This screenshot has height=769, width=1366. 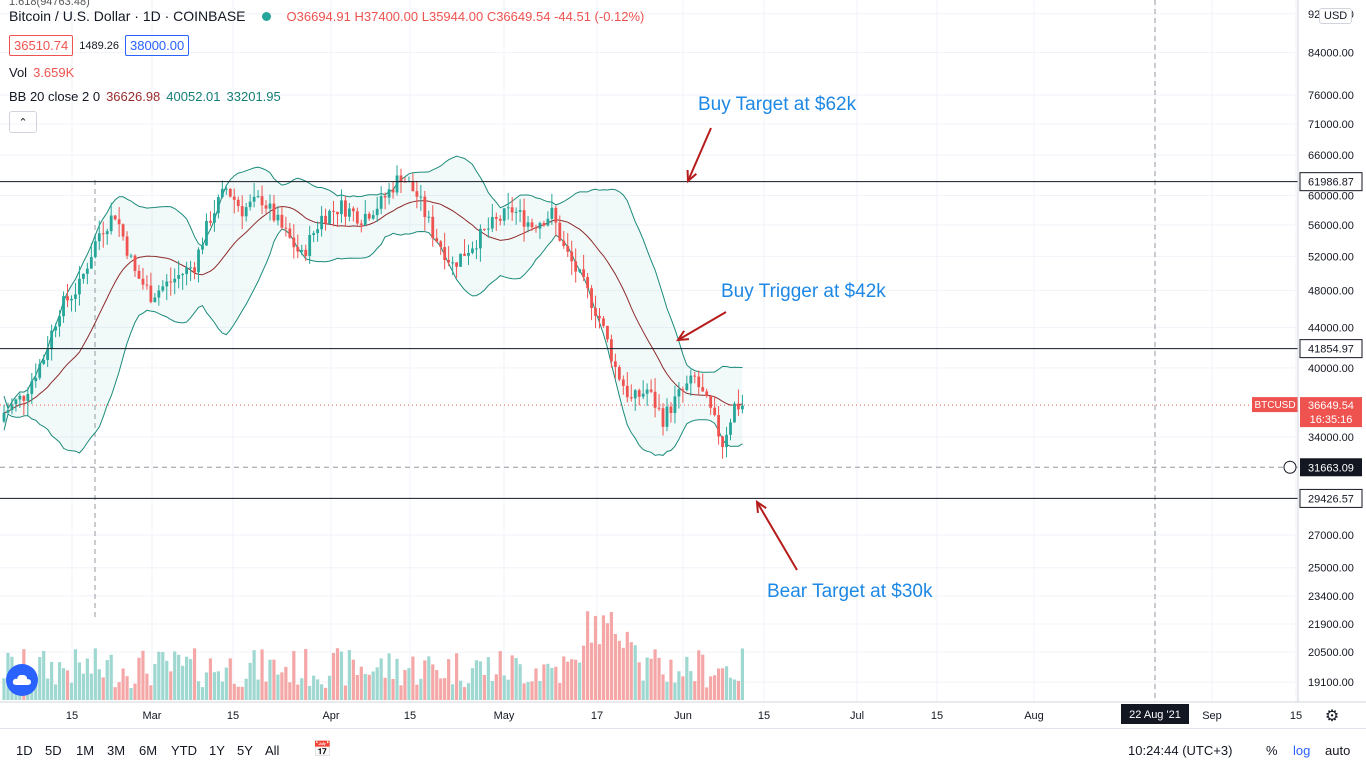 What do you see at coordinates (217, 750) in the screenshot?
I see `timeframe-1y: 1Y` at bounding box center [217, 750].